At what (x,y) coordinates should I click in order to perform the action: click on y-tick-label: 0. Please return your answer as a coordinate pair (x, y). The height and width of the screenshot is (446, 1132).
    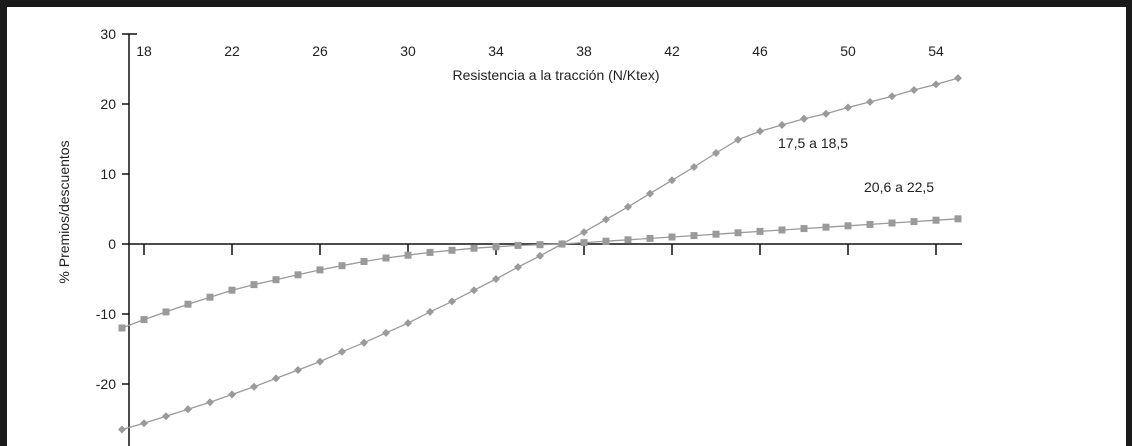
    Looking at the image, I should click on (112, 244).